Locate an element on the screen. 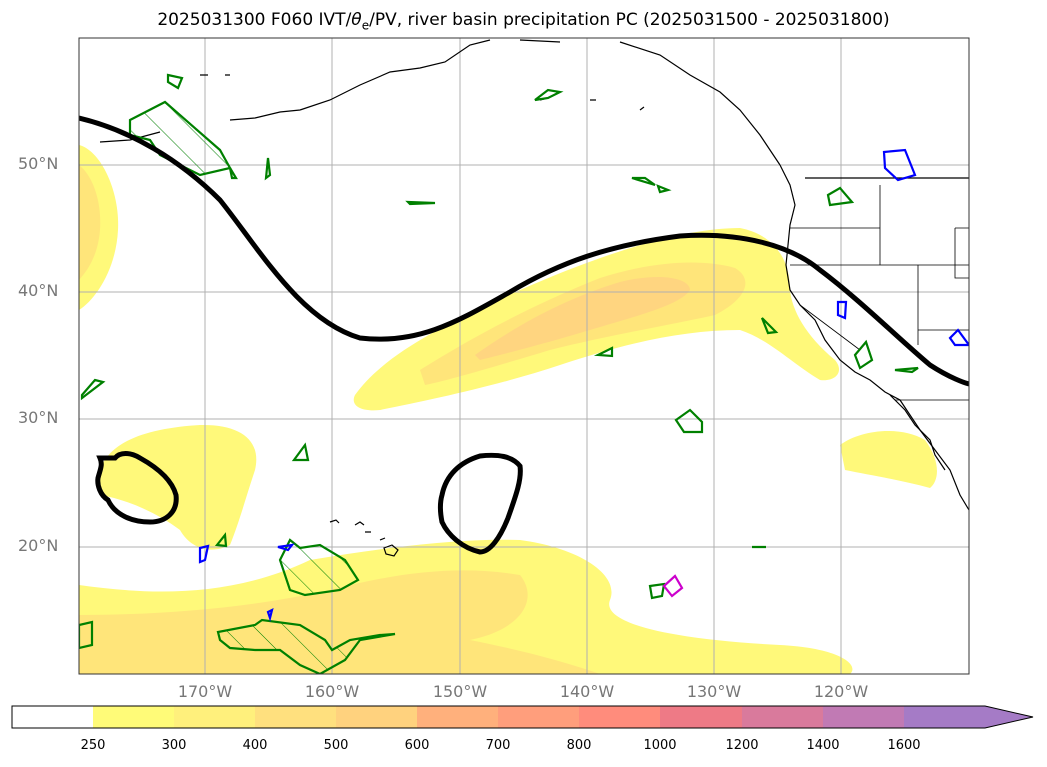 Image resolution: width=1047 pixels, height=767 pixels. pc-magenta-contour is located at coordinates (673, 586).